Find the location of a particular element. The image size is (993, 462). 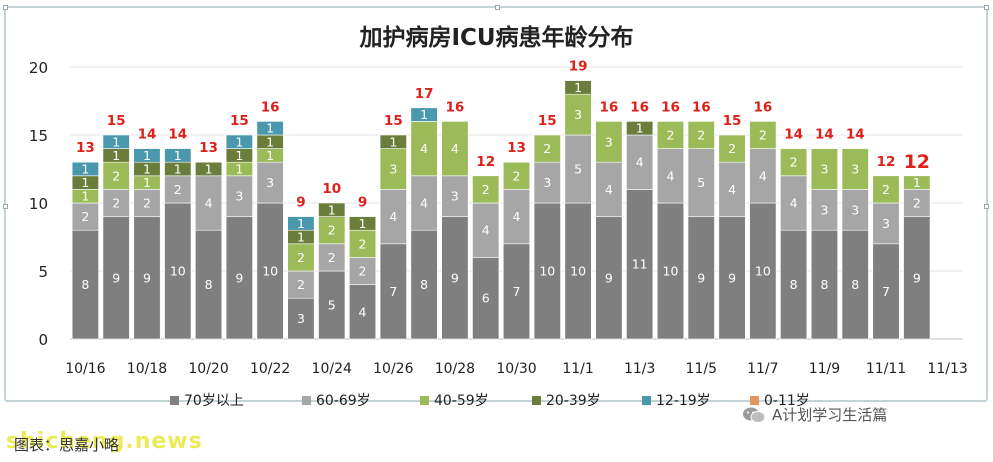

bar-total-label: 13 is located at coordinates (85, 148).